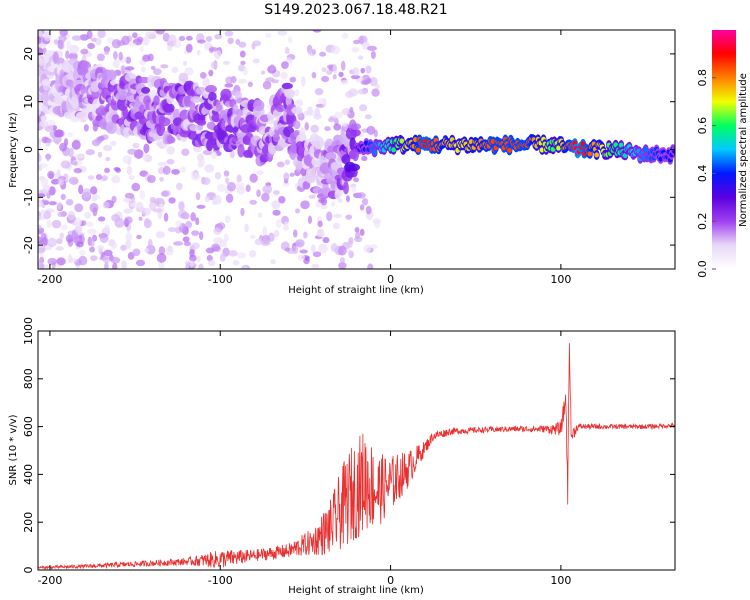 Image resolution: width=750 pixels, height=600 pixels. Describe the element at coordinates (49, 580) in the screenshot. I see `snr-x-tick-label: -200` at that location.